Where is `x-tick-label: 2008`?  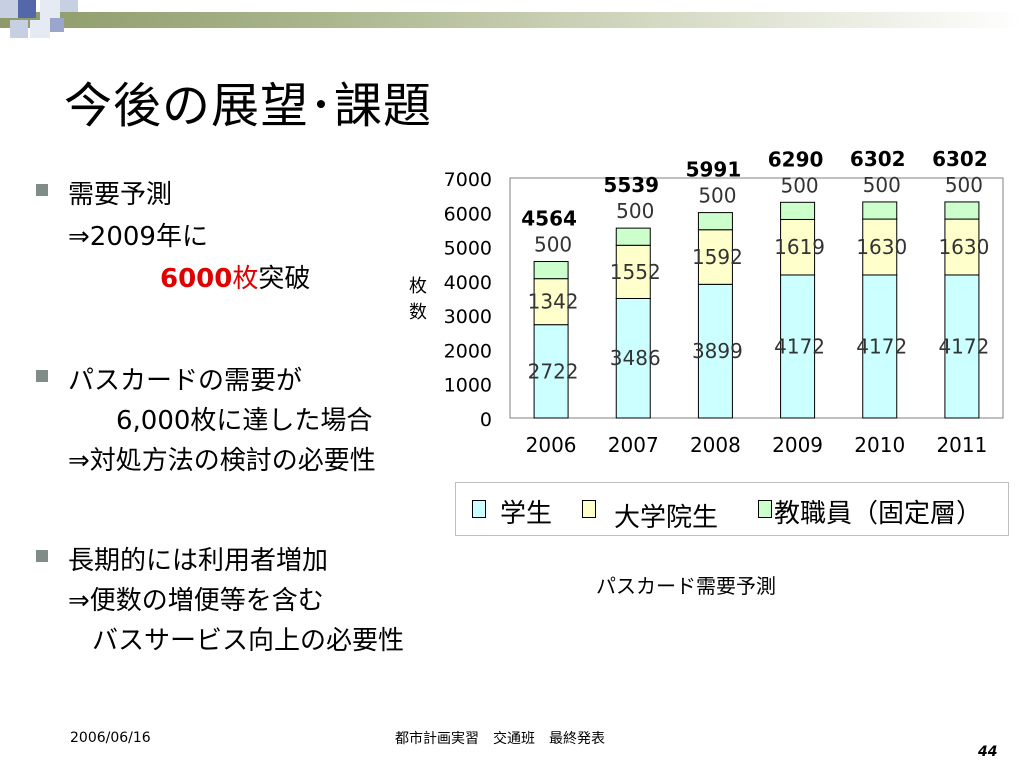 x-tick-label: 2008 is located at coordinates (715, 445).